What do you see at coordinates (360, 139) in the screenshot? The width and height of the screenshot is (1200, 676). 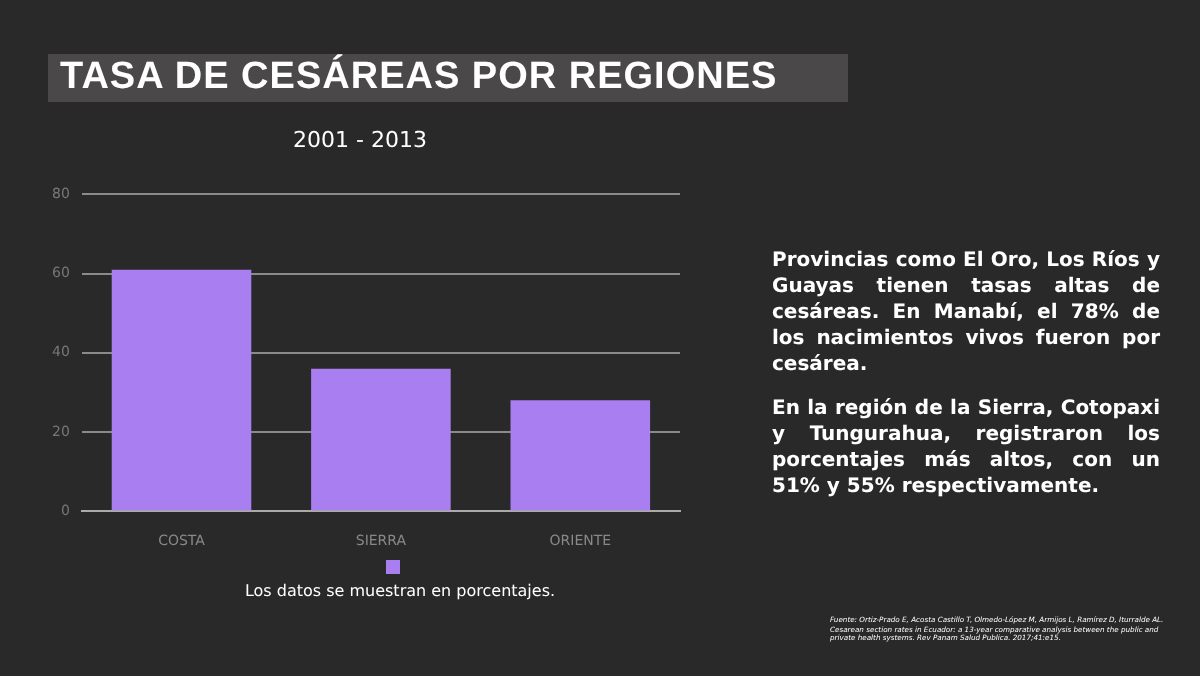 I see `chart-subtitle: 2001 - 2013` at bounding box center [360, 139].